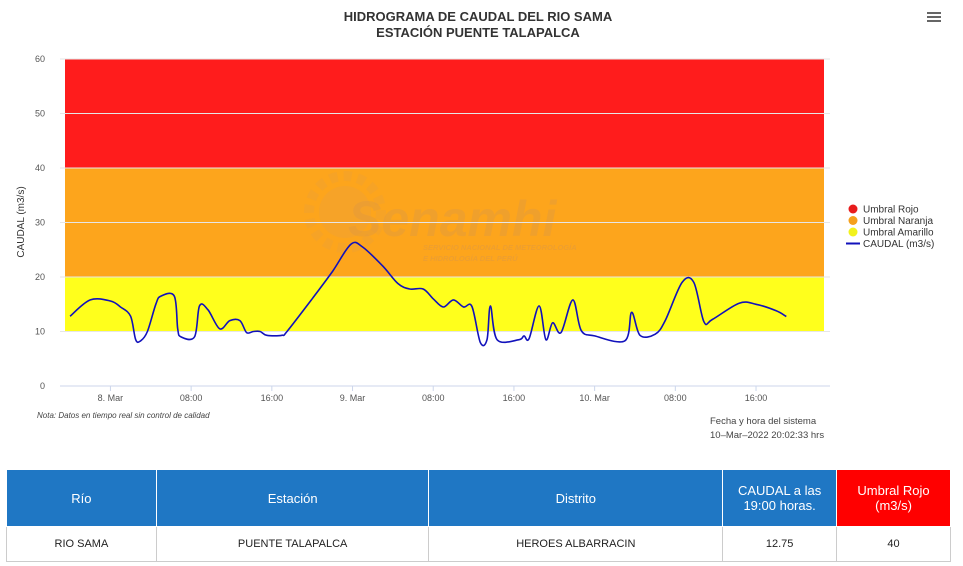  I want to click on y-tick-label: 40, so click(40, 168).